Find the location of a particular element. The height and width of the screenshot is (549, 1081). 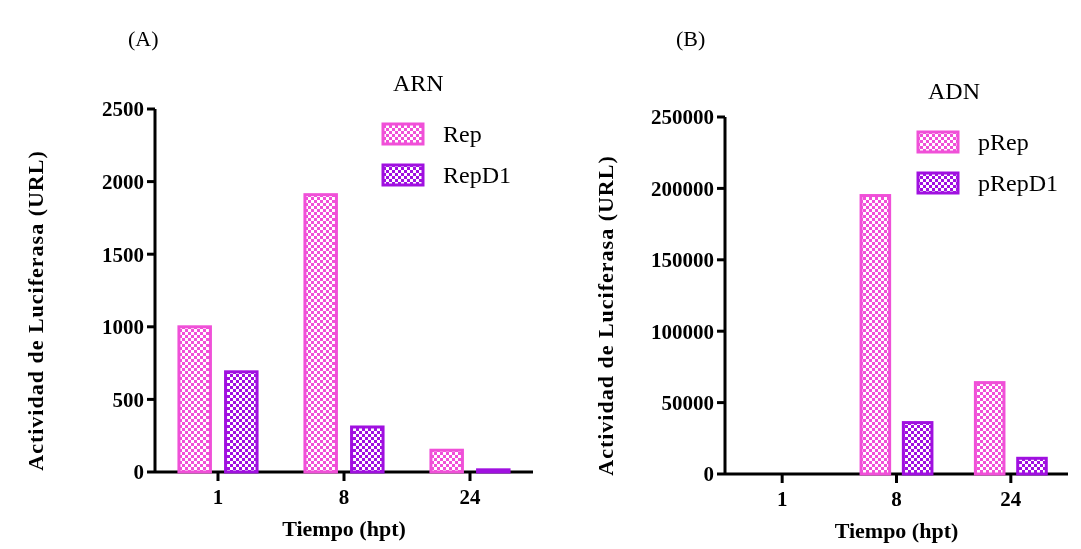

y-tick-label: 2500 is located at coordinates (123, 109).